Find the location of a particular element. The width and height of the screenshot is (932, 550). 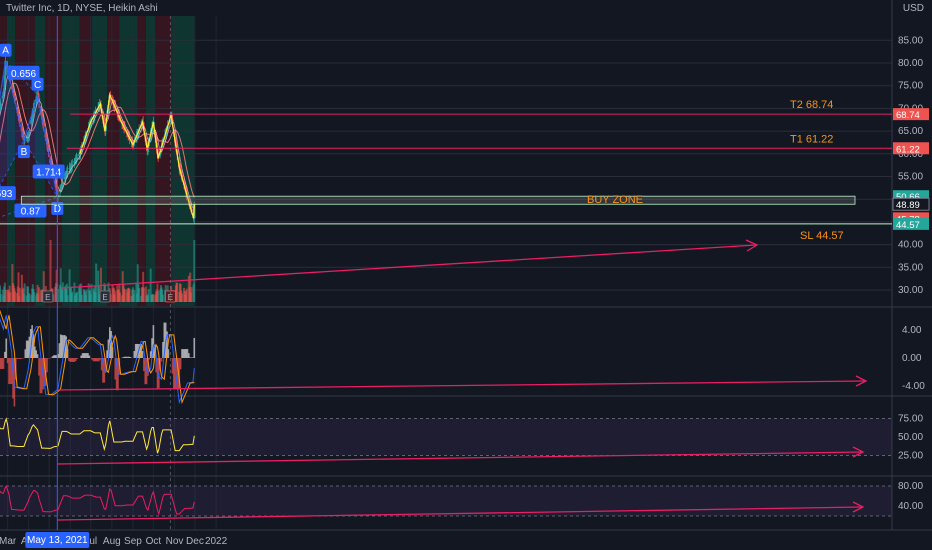

x-tick-label: Sep is located at coordinates (133, 541).